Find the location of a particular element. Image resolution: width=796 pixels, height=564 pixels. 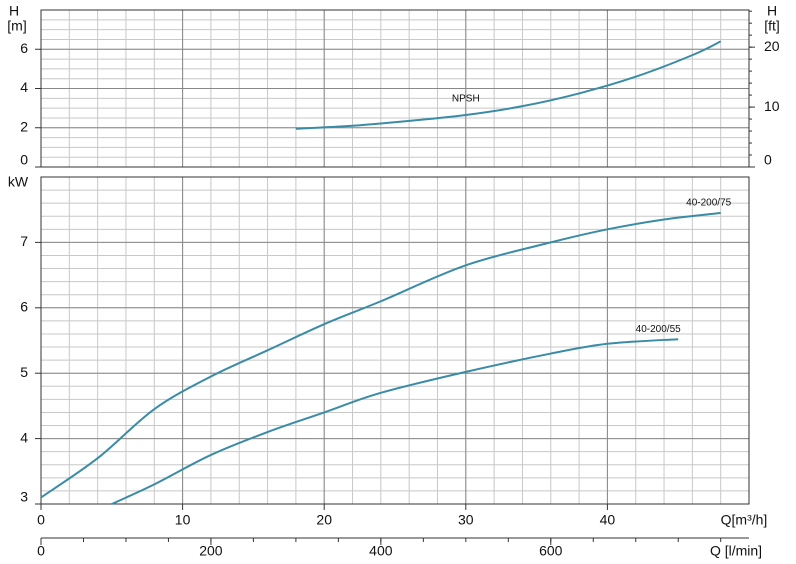

x-tick-label: 30 is located at coordinates (466, 520).